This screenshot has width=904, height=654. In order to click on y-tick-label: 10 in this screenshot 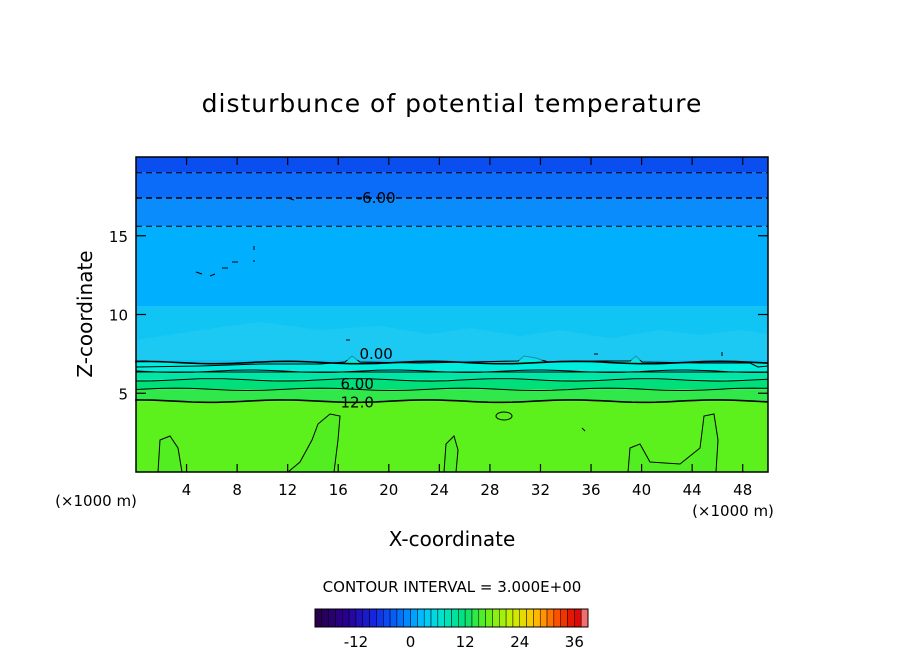, I will do `click(118, 316)`.